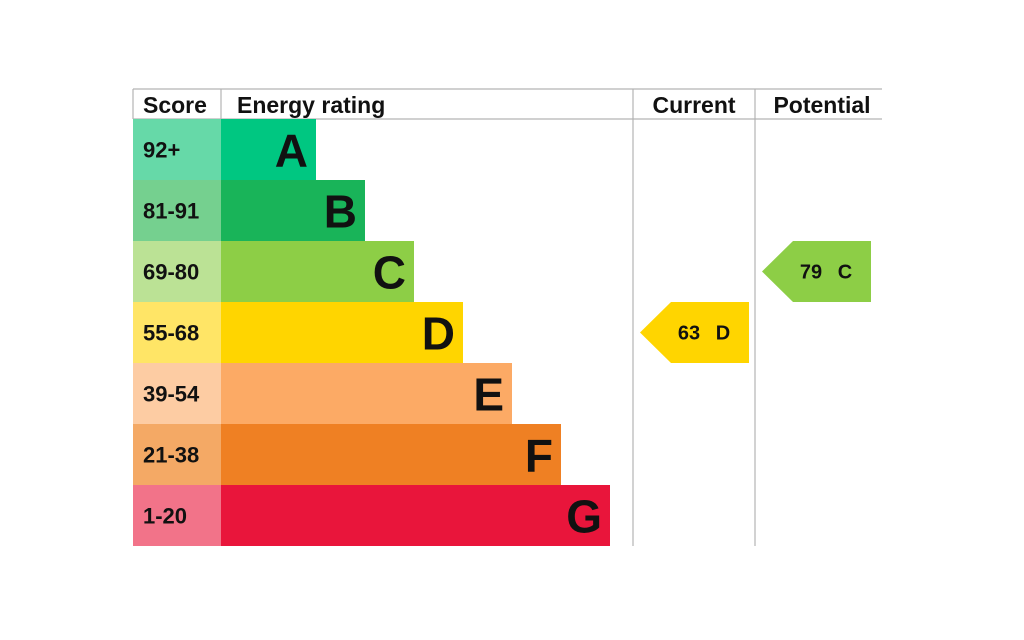  I want to click on rating-letter-b: B, so click(340, 212).